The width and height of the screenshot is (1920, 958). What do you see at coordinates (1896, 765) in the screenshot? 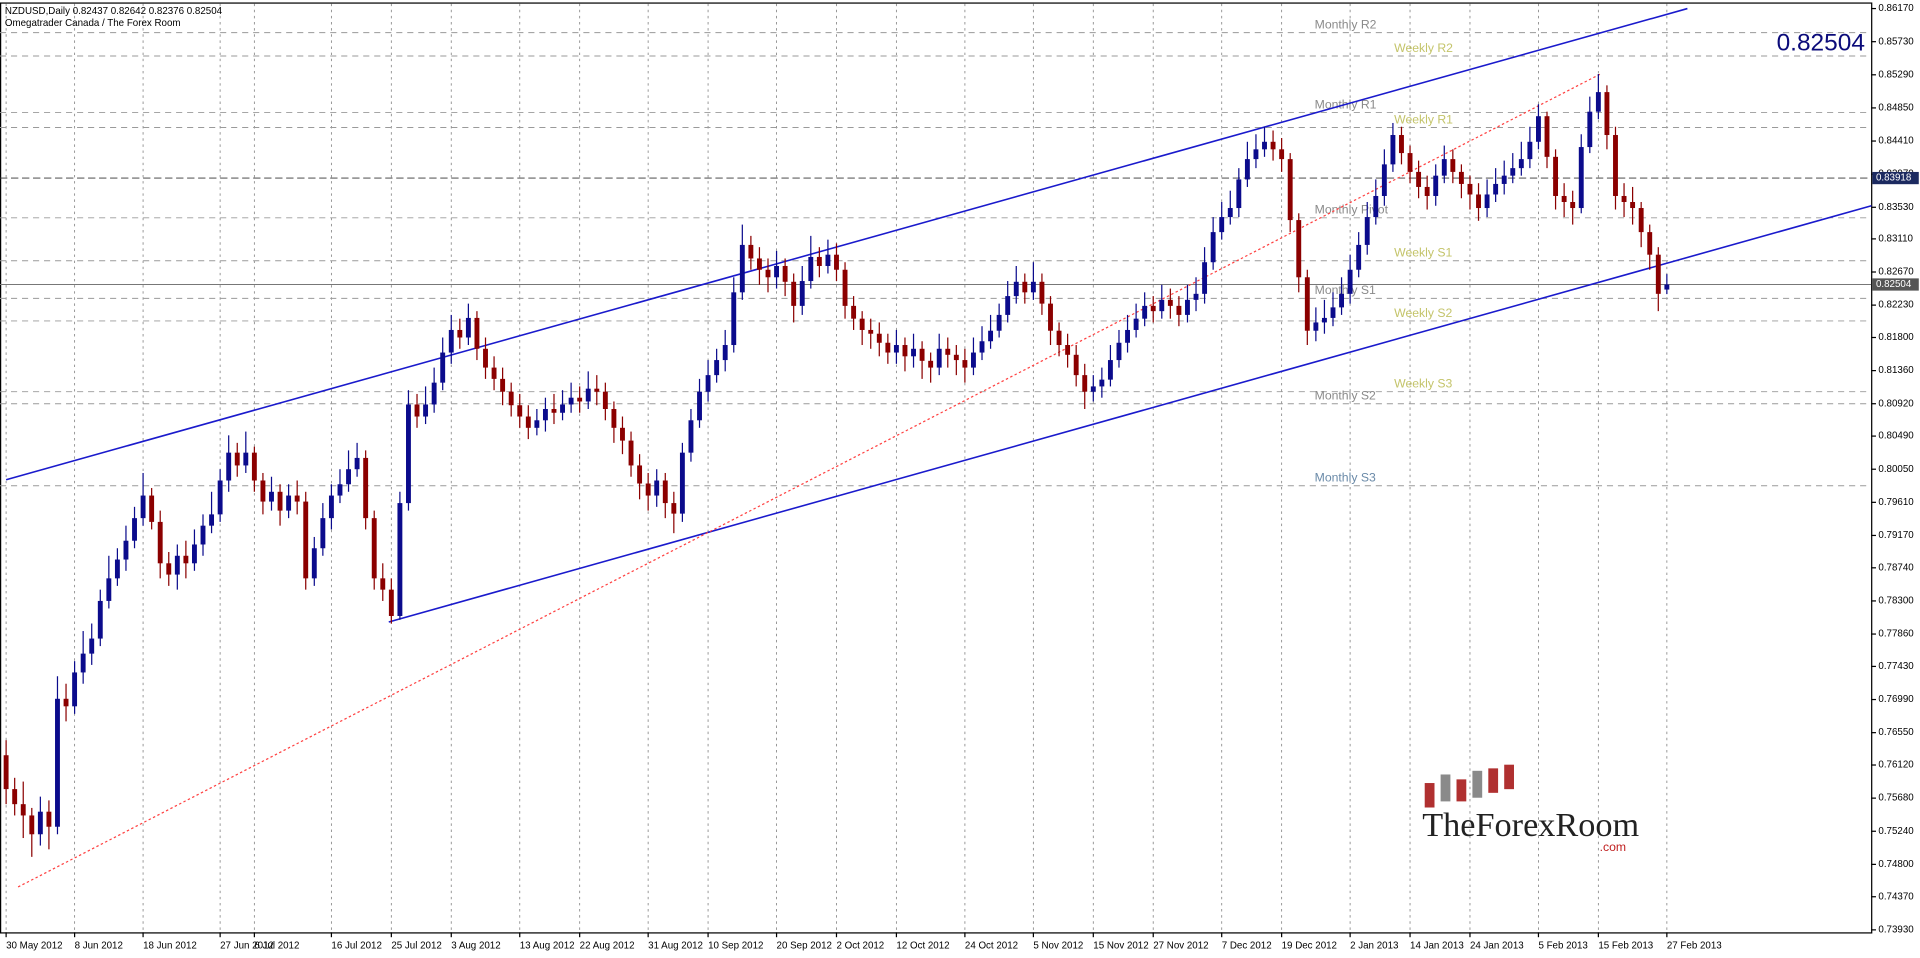
I see `y-tick-label: 0.76120` at bounding box center [1896, 765].